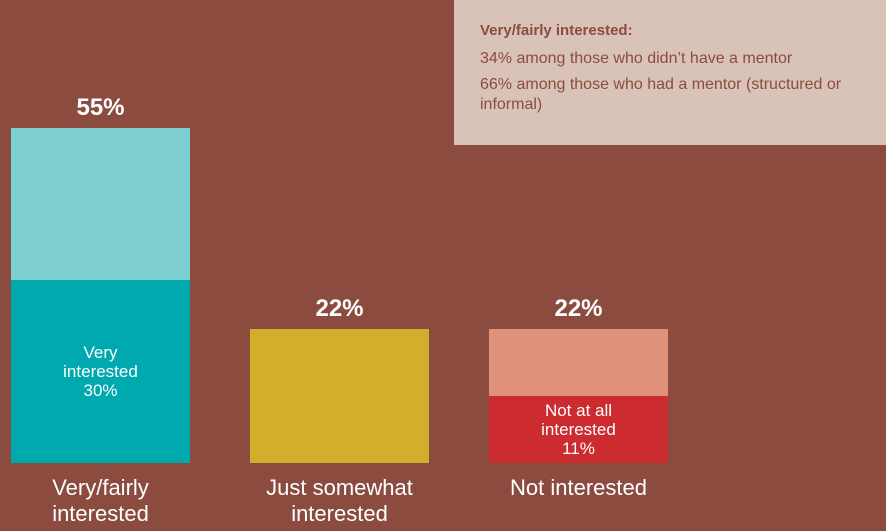 Image resolution: width=886 pixels, height=531 pixels. Describe the element at coordinates (556, 30) in the screenshot. I see `note-title: Very/fairly interested:` at that location.